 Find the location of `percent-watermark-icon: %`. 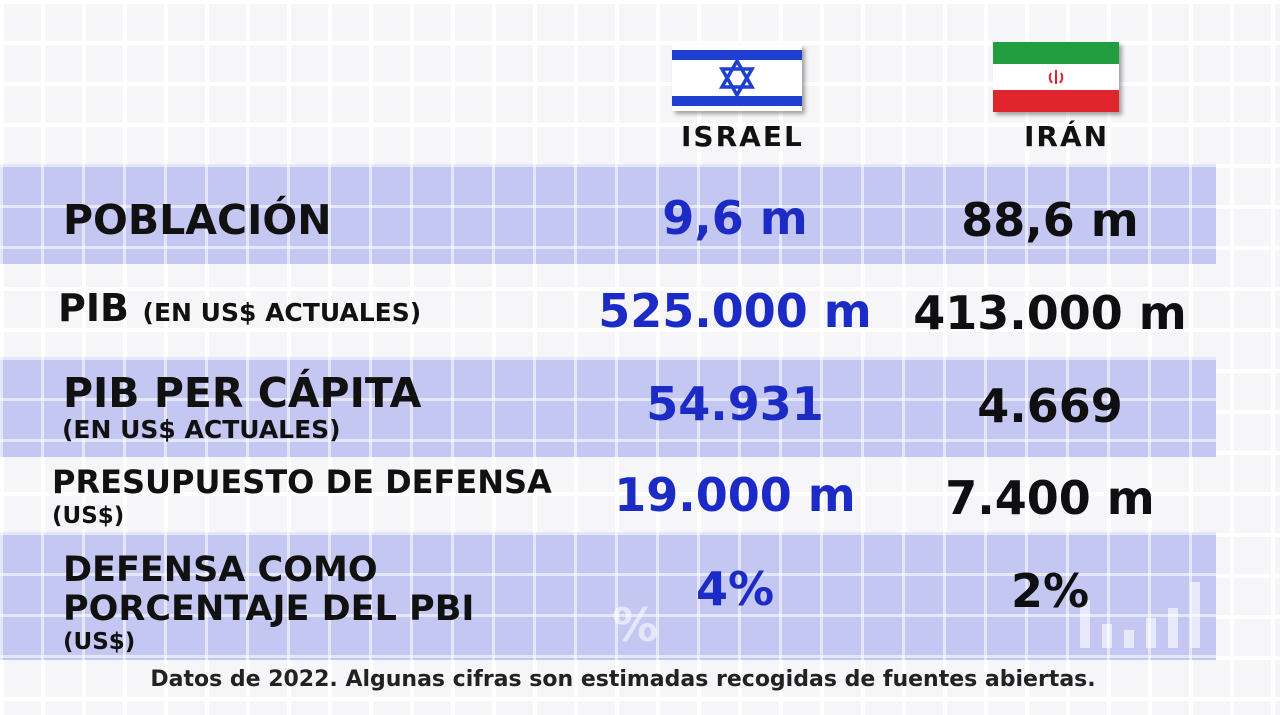

percent-watermark-icon: % is located at coordinates (635, 625).